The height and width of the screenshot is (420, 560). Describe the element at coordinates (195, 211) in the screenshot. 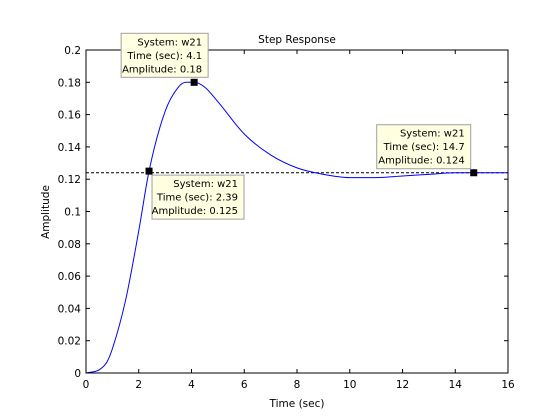

I see `datatip-line: Amplitude: 0.125` at that location.